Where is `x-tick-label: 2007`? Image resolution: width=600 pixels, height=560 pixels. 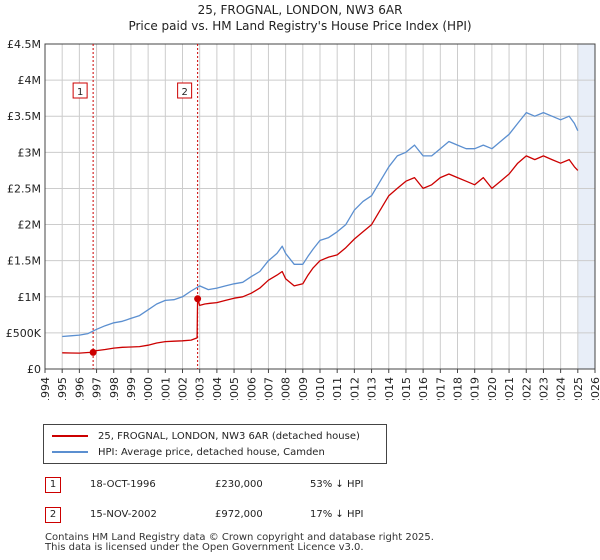 x-tick-label: 2007 is located at coordinates (268, 388).